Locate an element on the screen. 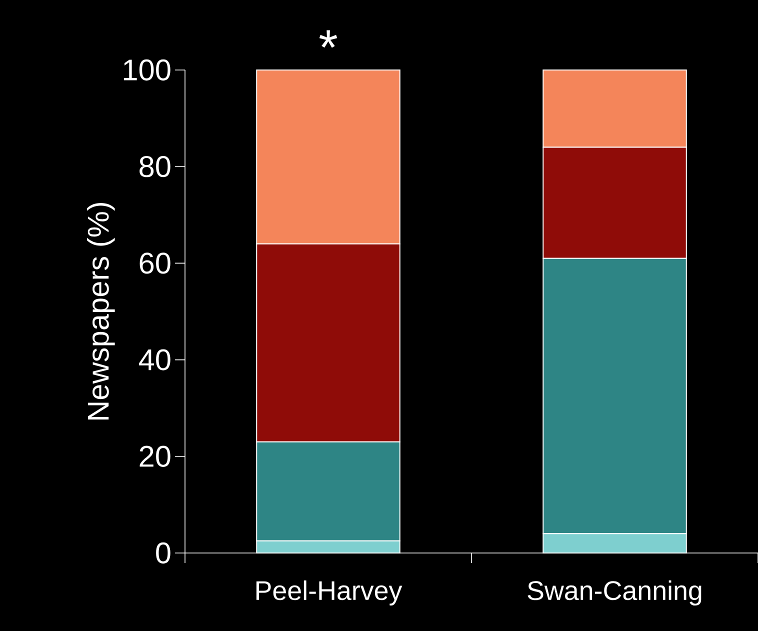 The width and height of the screenshot is (758, 631). y-tick-label: 0 is located at coordinates (163, 553).